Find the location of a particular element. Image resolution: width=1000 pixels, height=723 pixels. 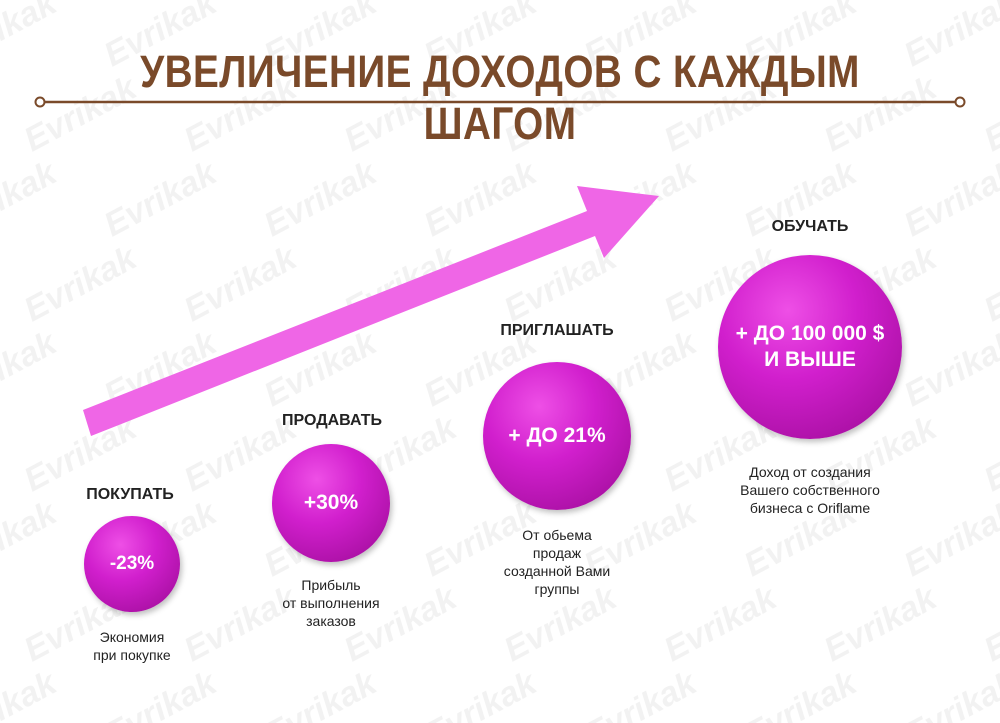

step-circle-sell: +30% is located at coordinates (331, 503).